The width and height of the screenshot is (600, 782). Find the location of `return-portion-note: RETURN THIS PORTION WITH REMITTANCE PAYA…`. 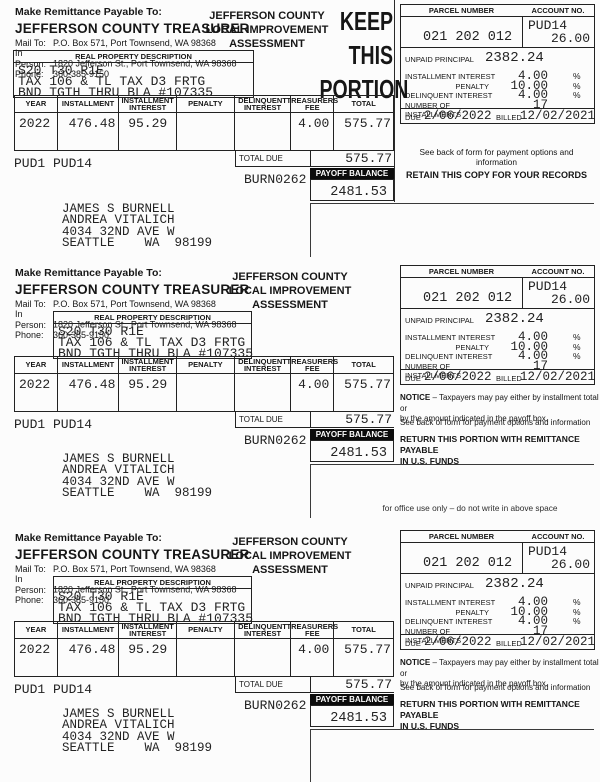

return-portion-note: RETURN THIS PORTION WITH REMITTANCE PAYA… is located at coordinates (490, 715).